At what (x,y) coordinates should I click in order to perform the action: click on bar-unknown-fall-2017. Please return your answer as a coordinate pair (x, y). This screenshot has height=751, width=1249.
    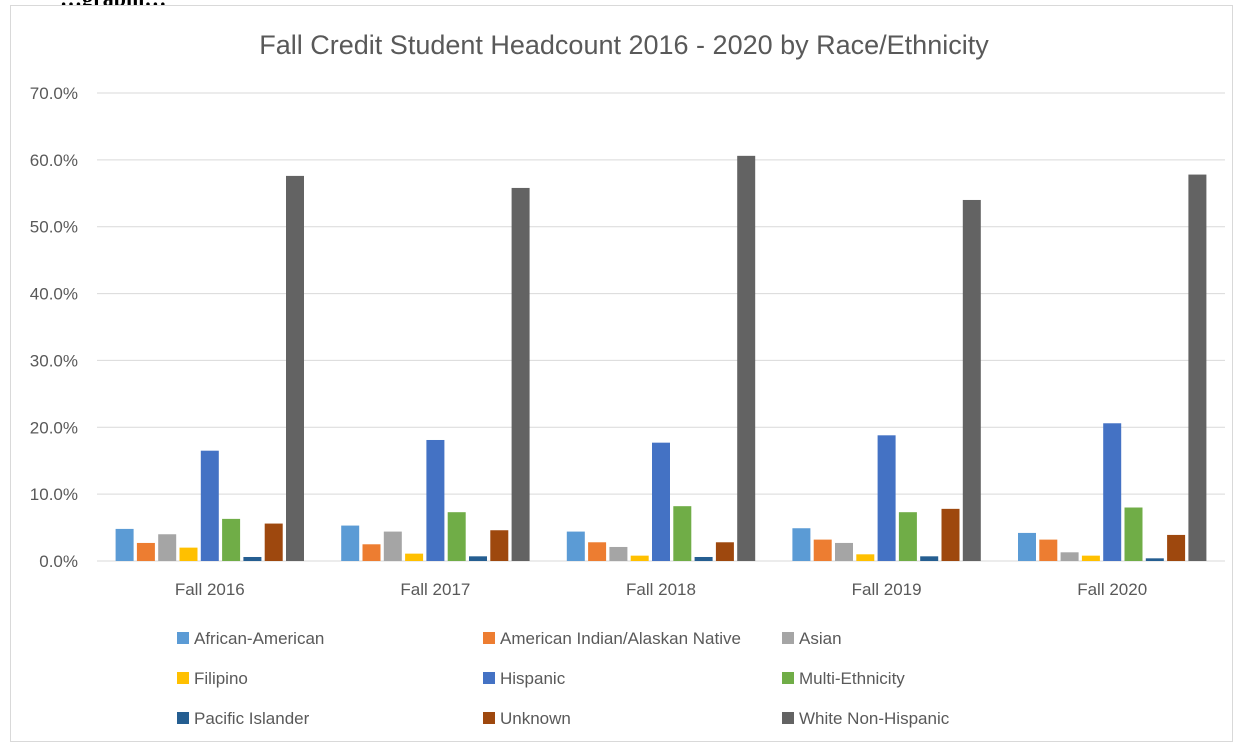
    Looking at the image, I should click on (499, 545).